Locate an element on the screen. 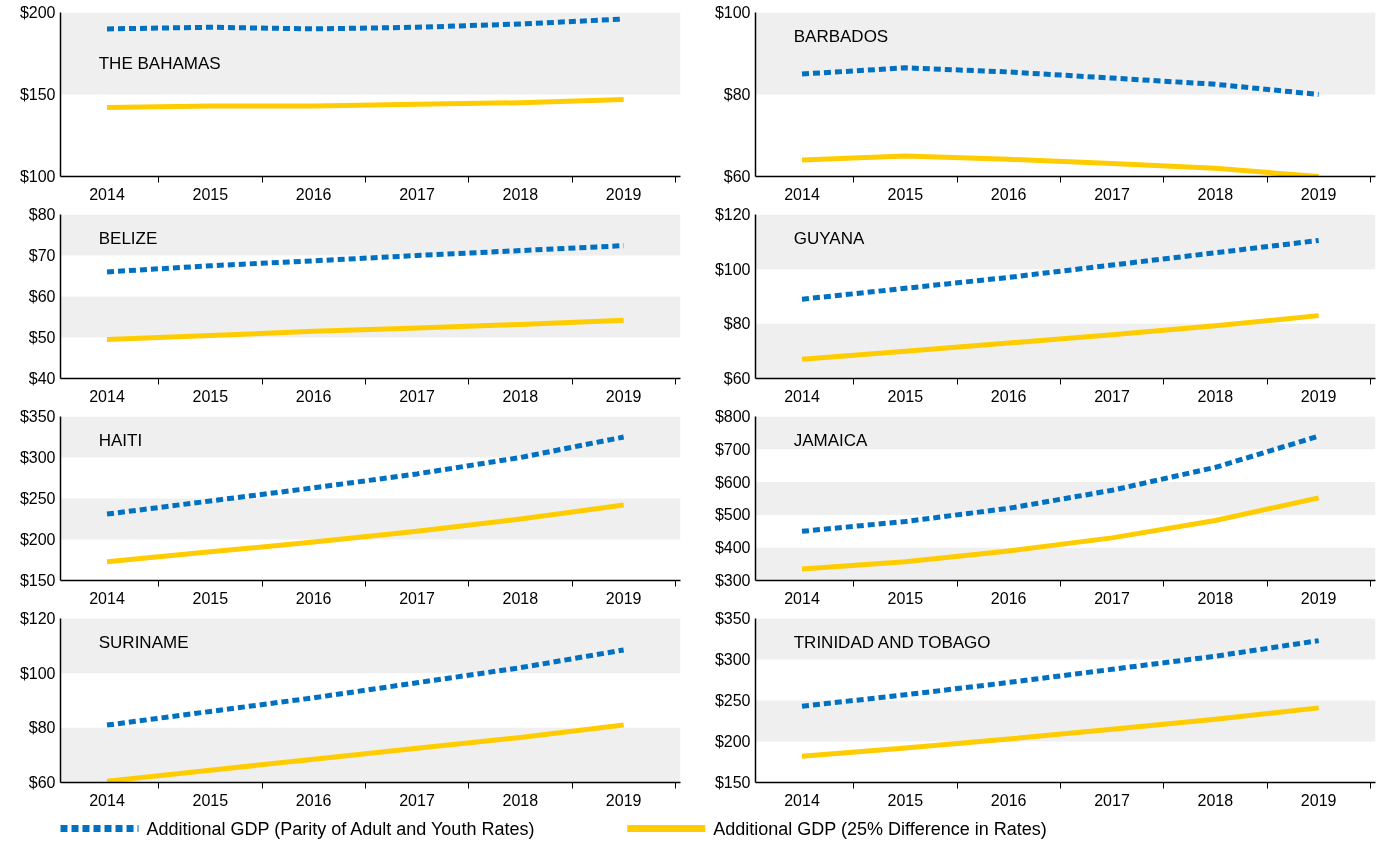 This screenshot has width=1391, height=857. text: BARBADOS is located at coordinates (841, 36).